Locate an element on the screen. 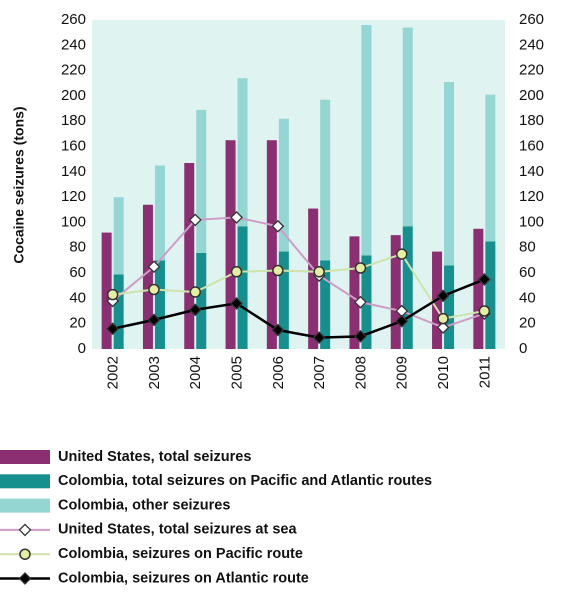 This screenshot has height=603, width=579. y2-tick-label: 240 is located at coordinates (531, 44).